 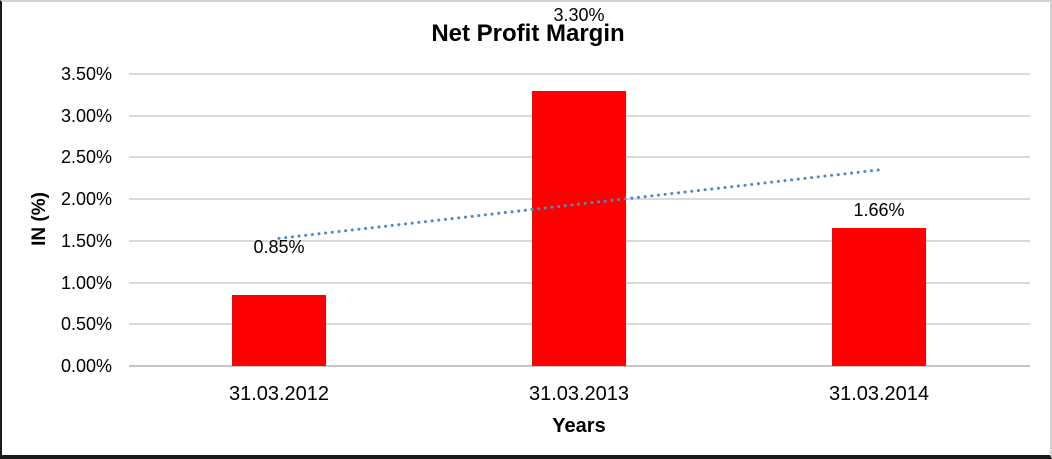 What do you see at coordinates (86, 282) in the screenshot?
I see `y-axis-tick-label: 1.00%` at bounding box center [86, 282].